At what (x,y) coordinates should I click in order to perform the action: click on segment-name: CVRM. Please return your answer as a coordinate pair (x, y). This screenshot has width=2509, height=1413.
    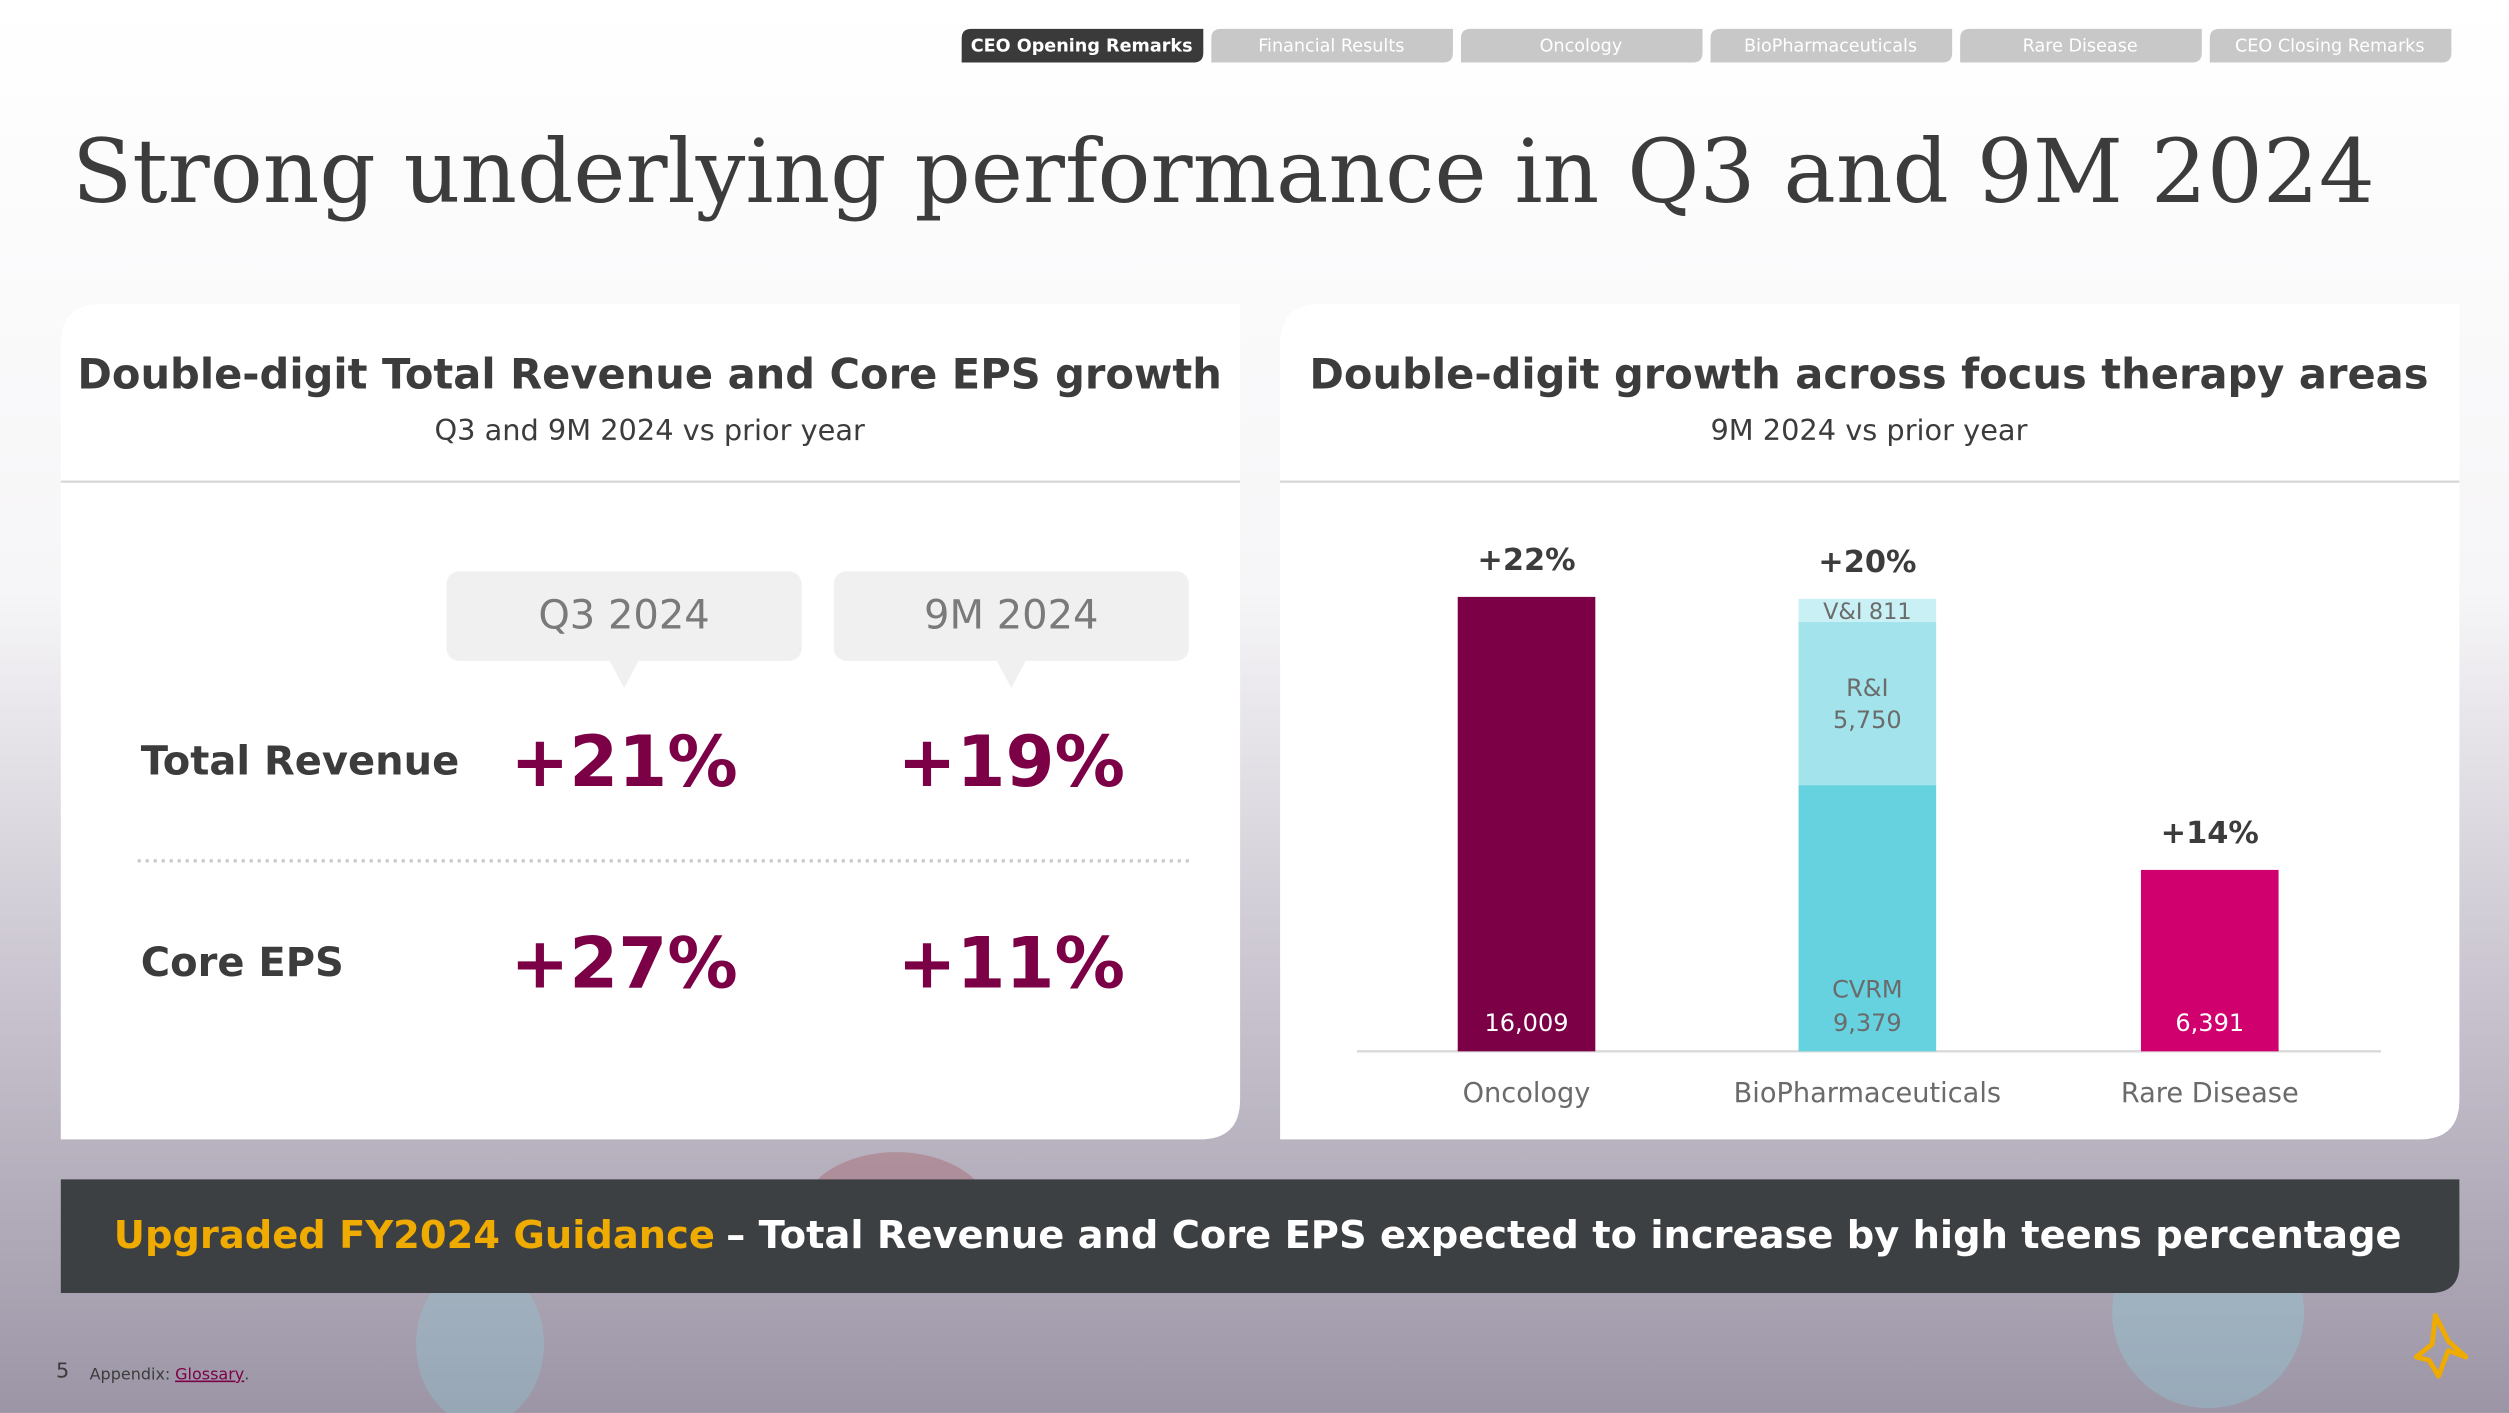
    Looking at the image, I should click on (1867, 990).